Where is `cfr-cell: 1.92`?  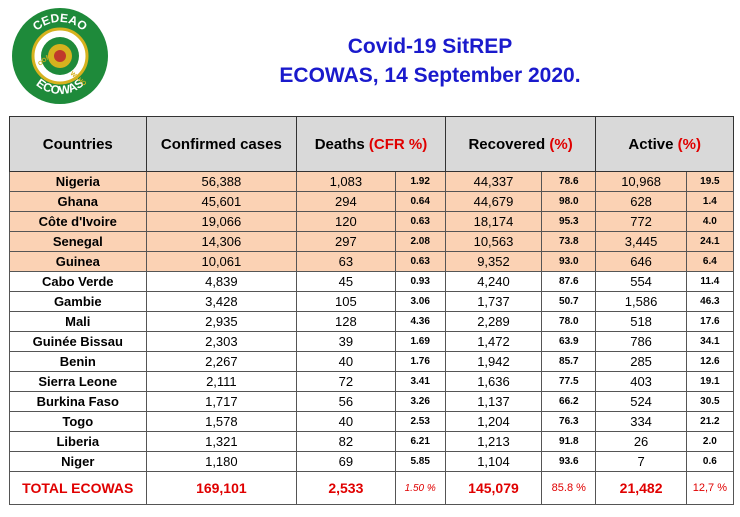
cfr-cell: 1.92 is located at coordinates (420, 181).